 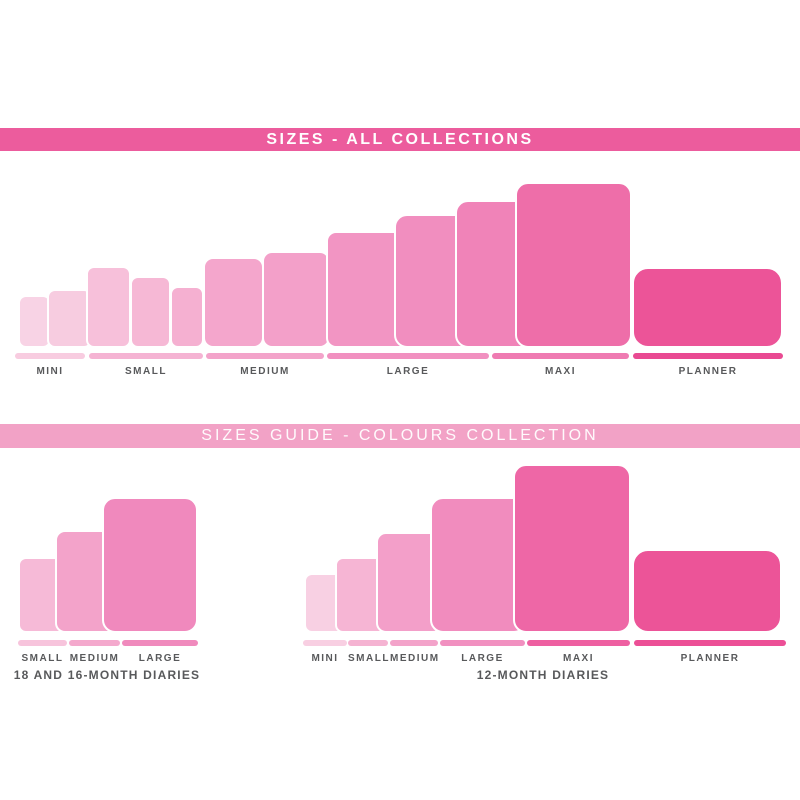 I want to click on banner-all-collections-title: SIZES - ALL COLLECTIONS, so click(x=400, y=139).